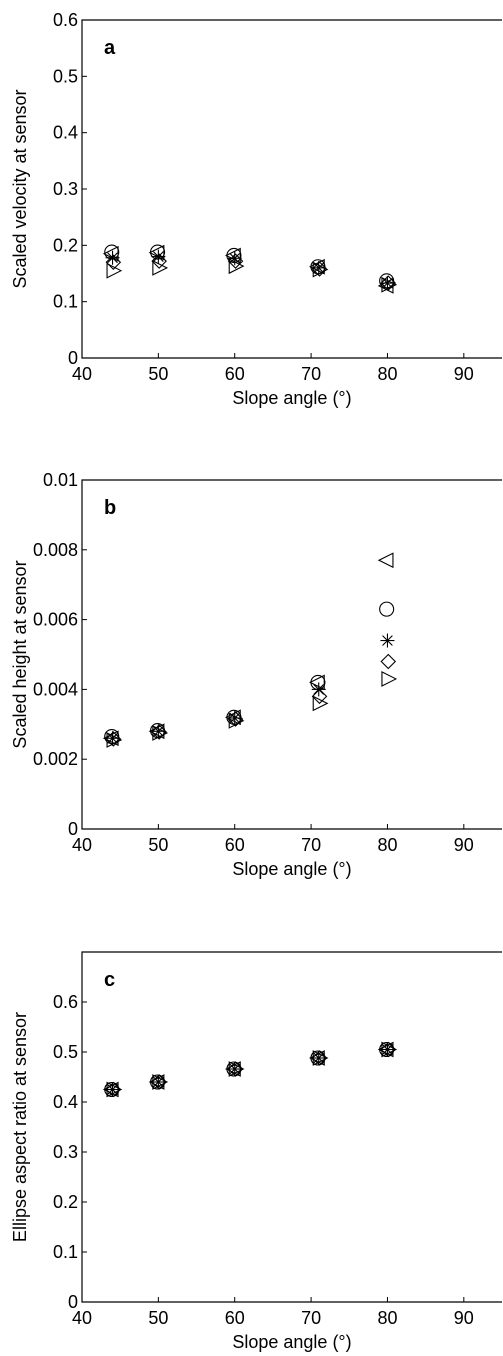  What do you see at coordinates (55, 759) in the screenshot?
I see `y-tick-label: 0.002` at bounding box center [55, 759].